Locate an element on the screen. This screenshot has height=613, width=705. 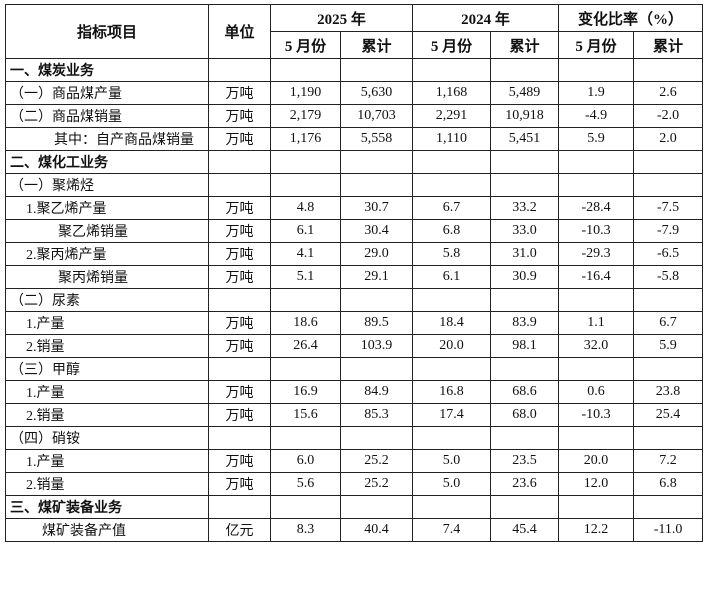
cell-2024-cumulative: 33.2 is located at coordinates (525, 208).